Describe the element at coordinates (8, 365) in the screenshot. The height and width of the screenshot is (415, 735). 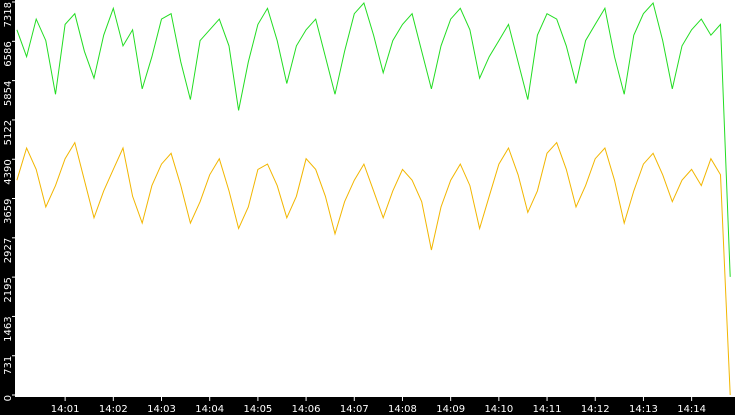
I see `y-tick-label: 731` at that location.